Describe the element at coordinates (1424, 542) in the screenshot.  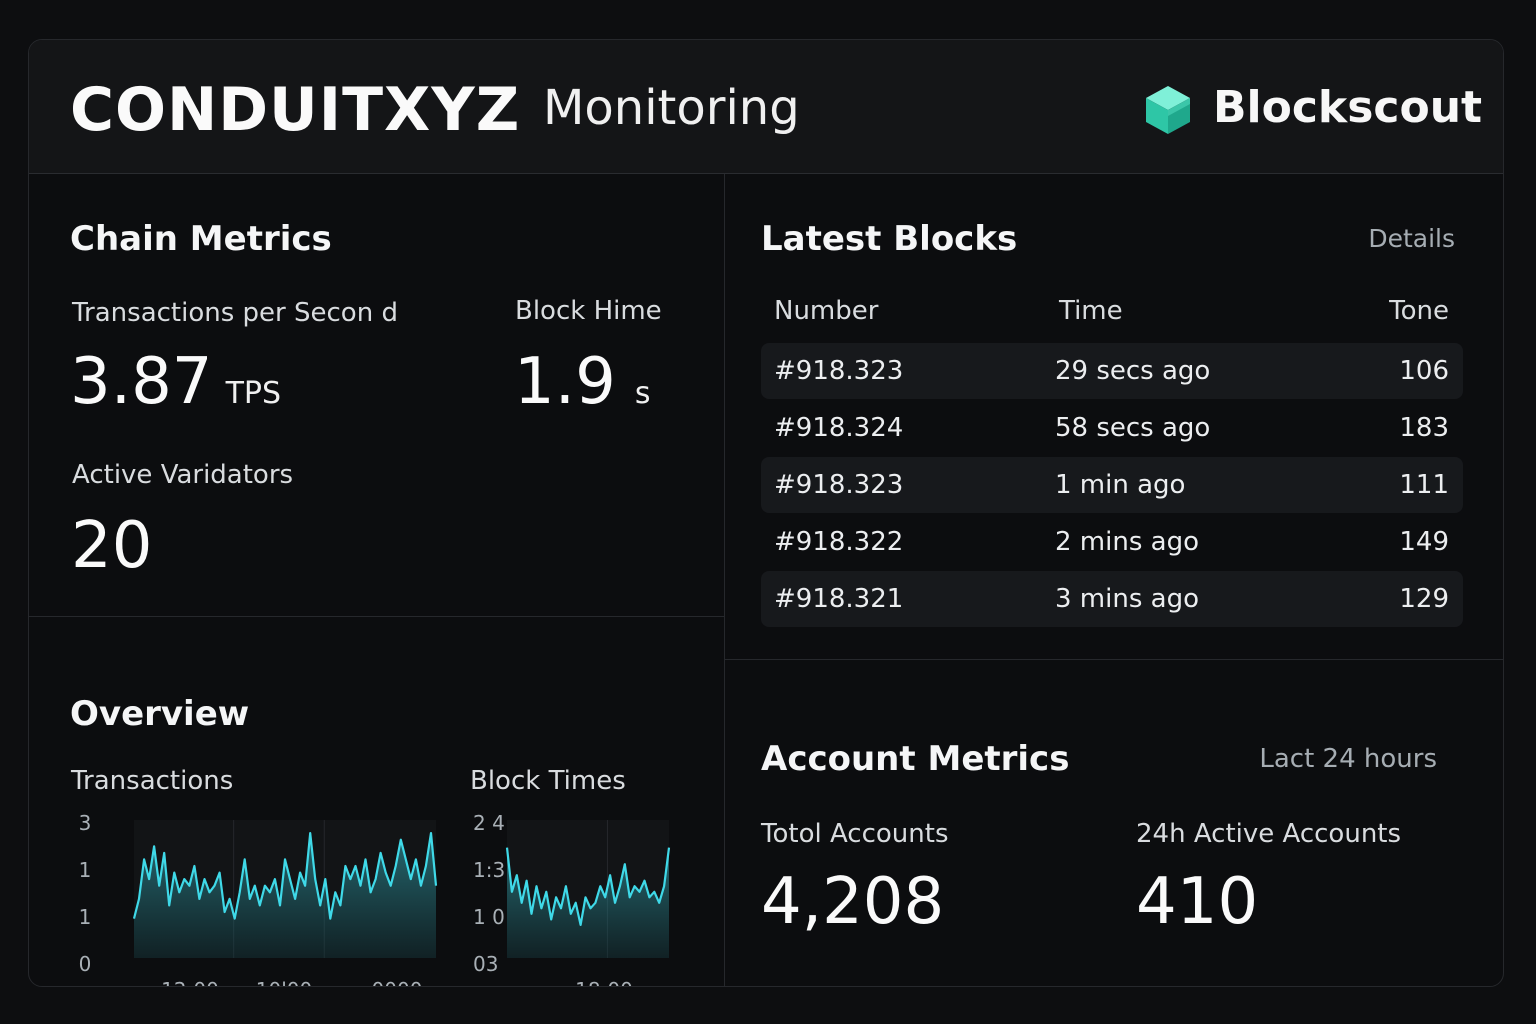
I see `block-tone: 149` at that location.